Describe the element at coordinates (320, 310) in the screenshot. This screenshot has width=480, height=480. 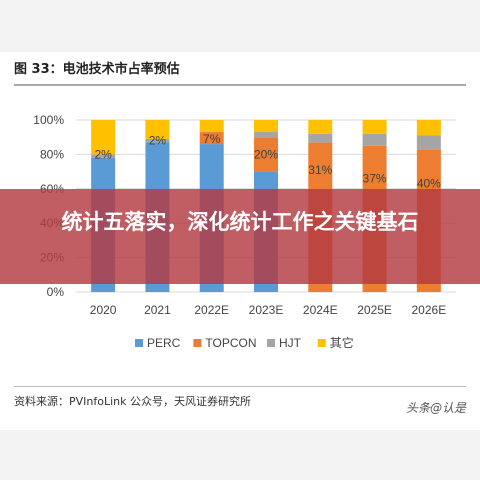
I see `x-tick-label: 2024E` at that location.